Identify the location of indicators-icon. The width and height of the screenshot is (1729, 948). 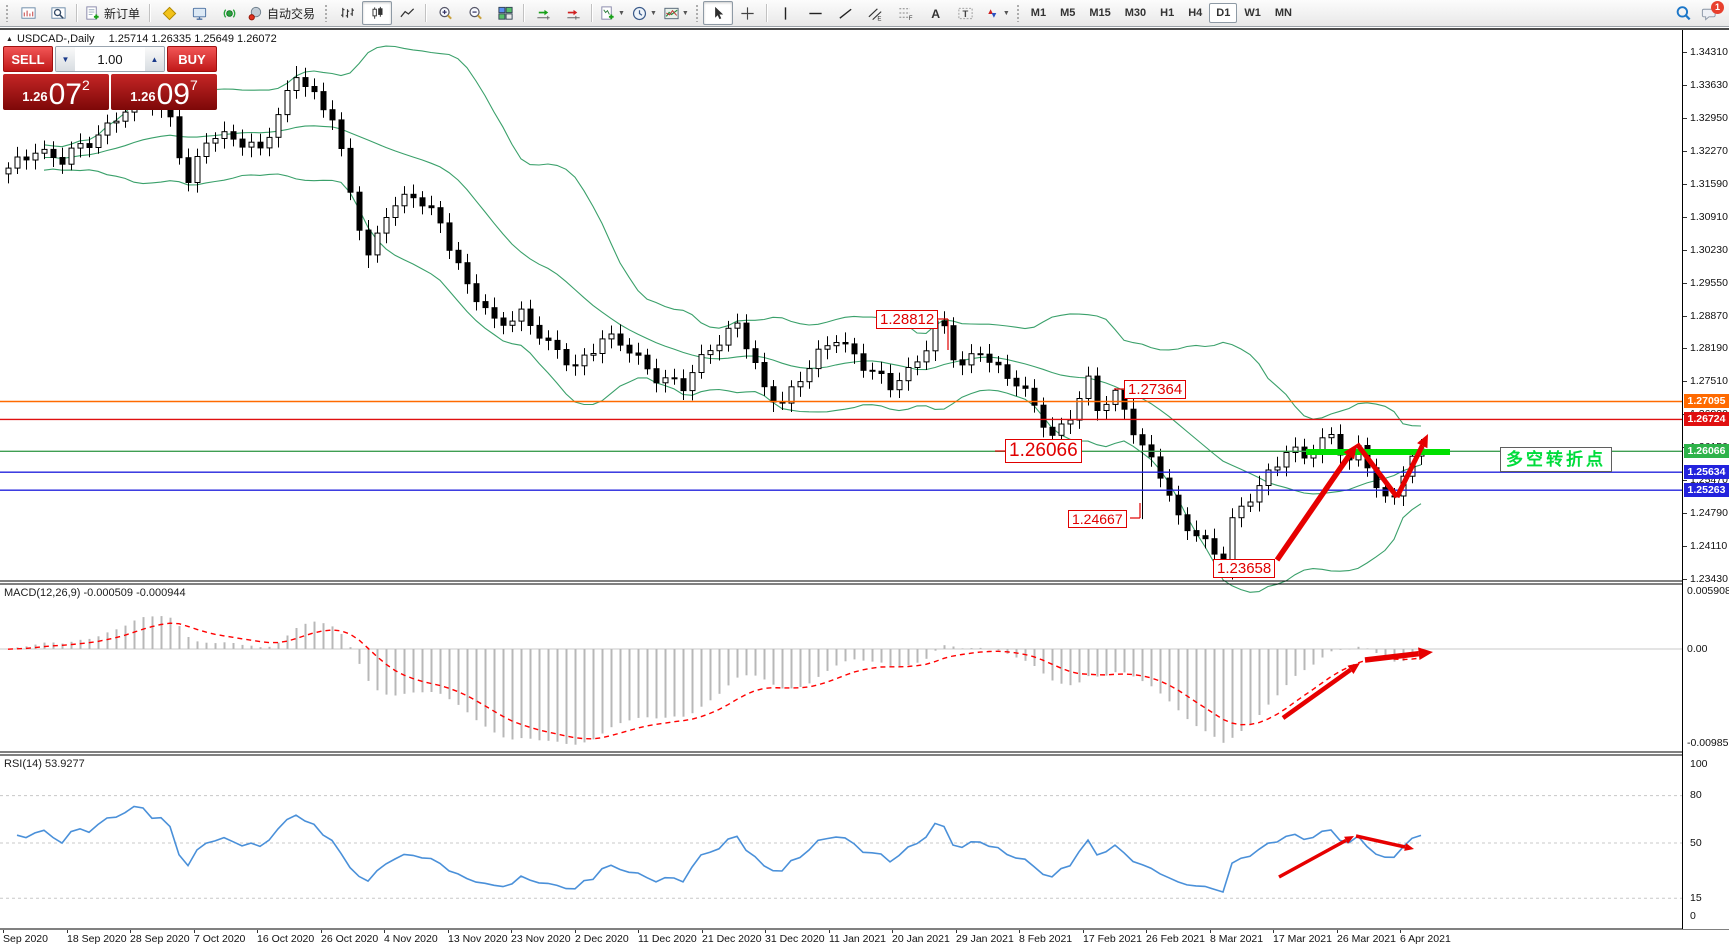
(607, 13).